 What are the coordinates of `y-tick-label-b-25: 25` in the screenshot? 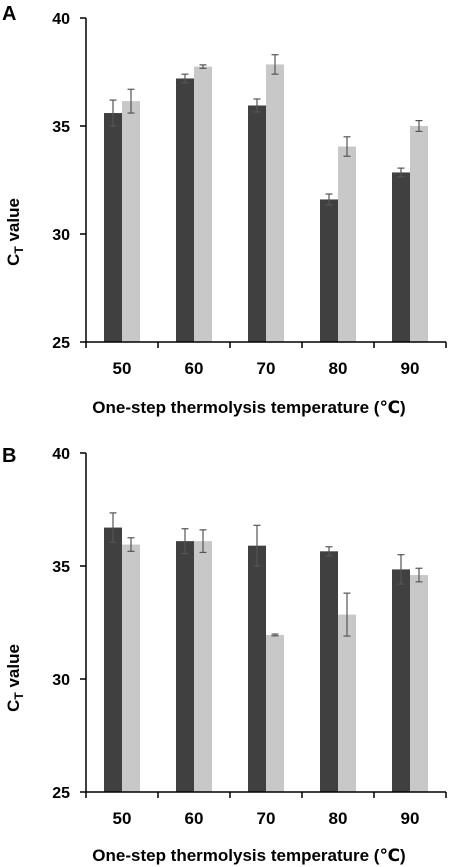 It's located at (61, 793).